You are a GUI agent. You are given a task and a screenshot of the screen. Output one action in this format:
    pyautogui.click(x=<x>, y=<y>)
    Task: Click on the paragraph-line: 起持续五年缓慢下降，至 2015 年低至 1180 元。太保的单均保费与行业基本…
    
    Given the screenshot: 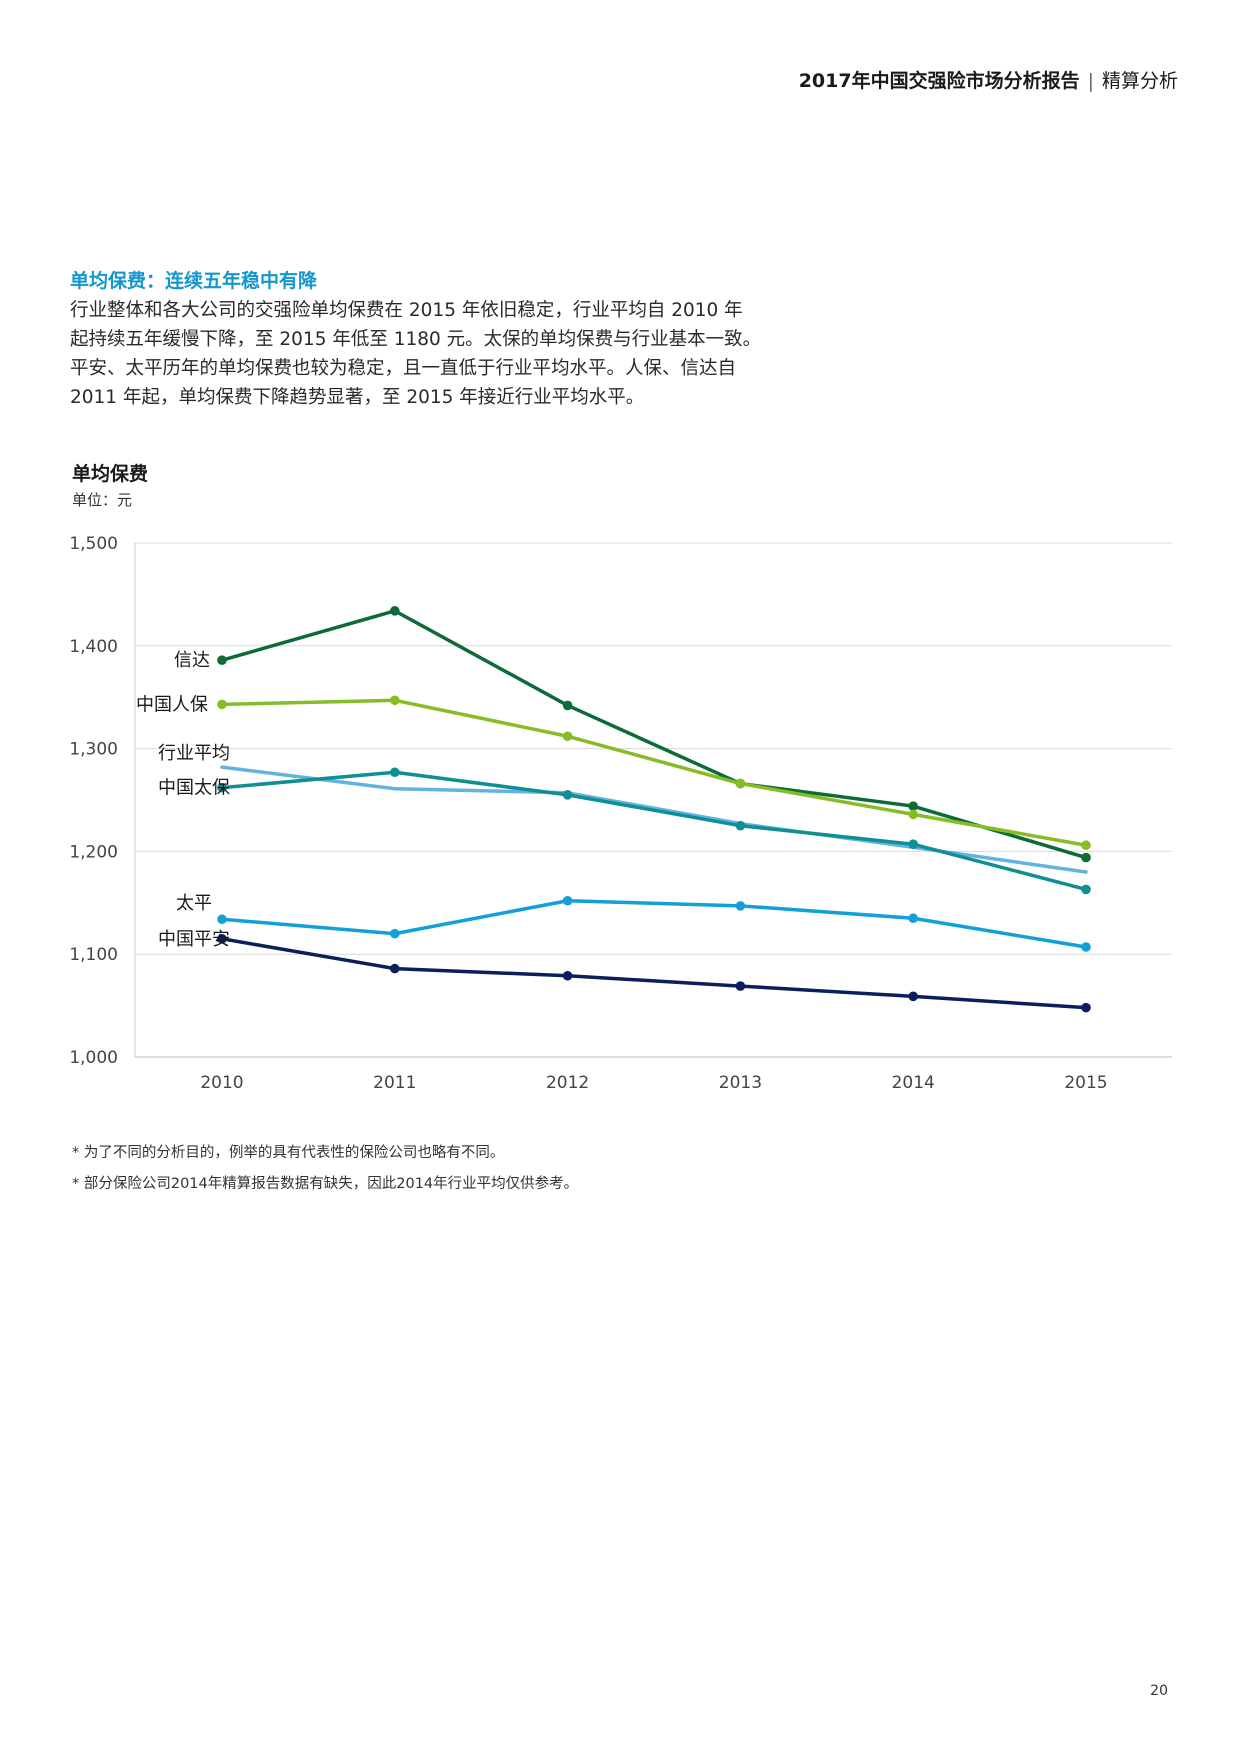 What is the action you would take?
    pyautogui.click(x=416, y=339)
    